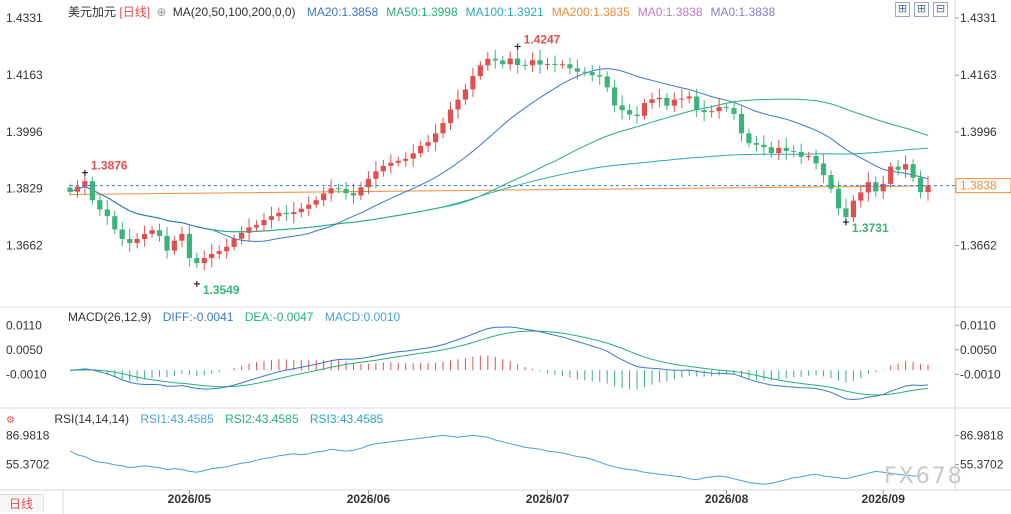  Describe the element at coordinates (22, 503) in the screenshot. I see `period-tab-daily: 日线` at that location.